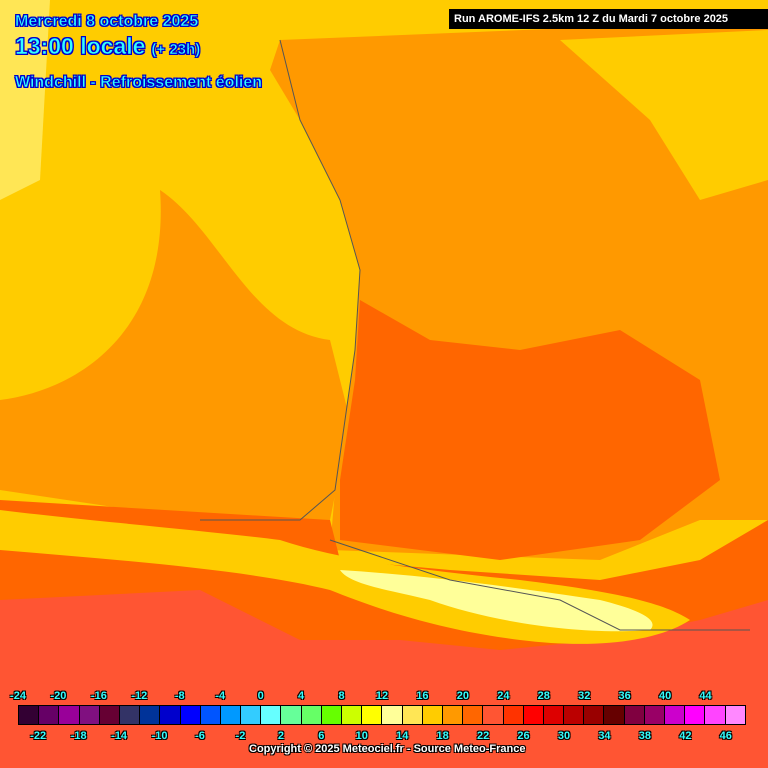  Describe the element at coordinates (240, 736) in the screenshot. I see `legend-label-bottom: -2` at that location.